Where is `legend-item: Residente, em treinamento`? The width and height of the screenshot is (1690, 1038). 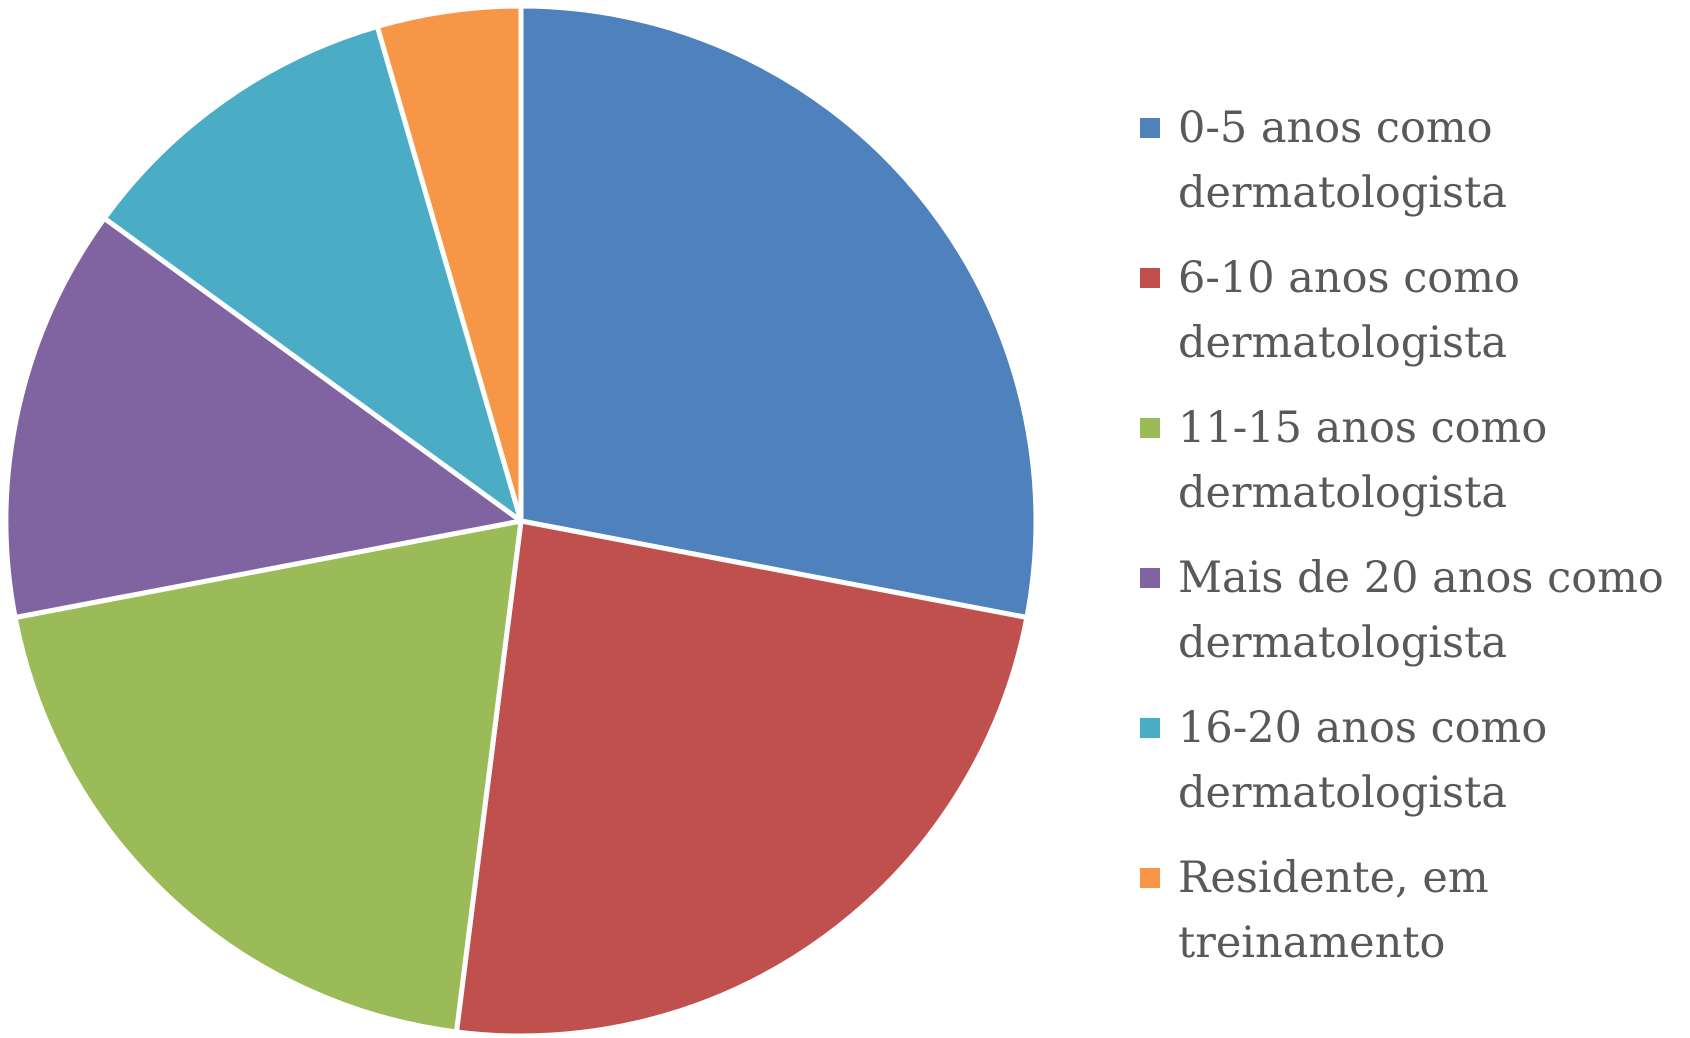 legend-item: Residente, em treinamento is located at coordinates (1410, 911).